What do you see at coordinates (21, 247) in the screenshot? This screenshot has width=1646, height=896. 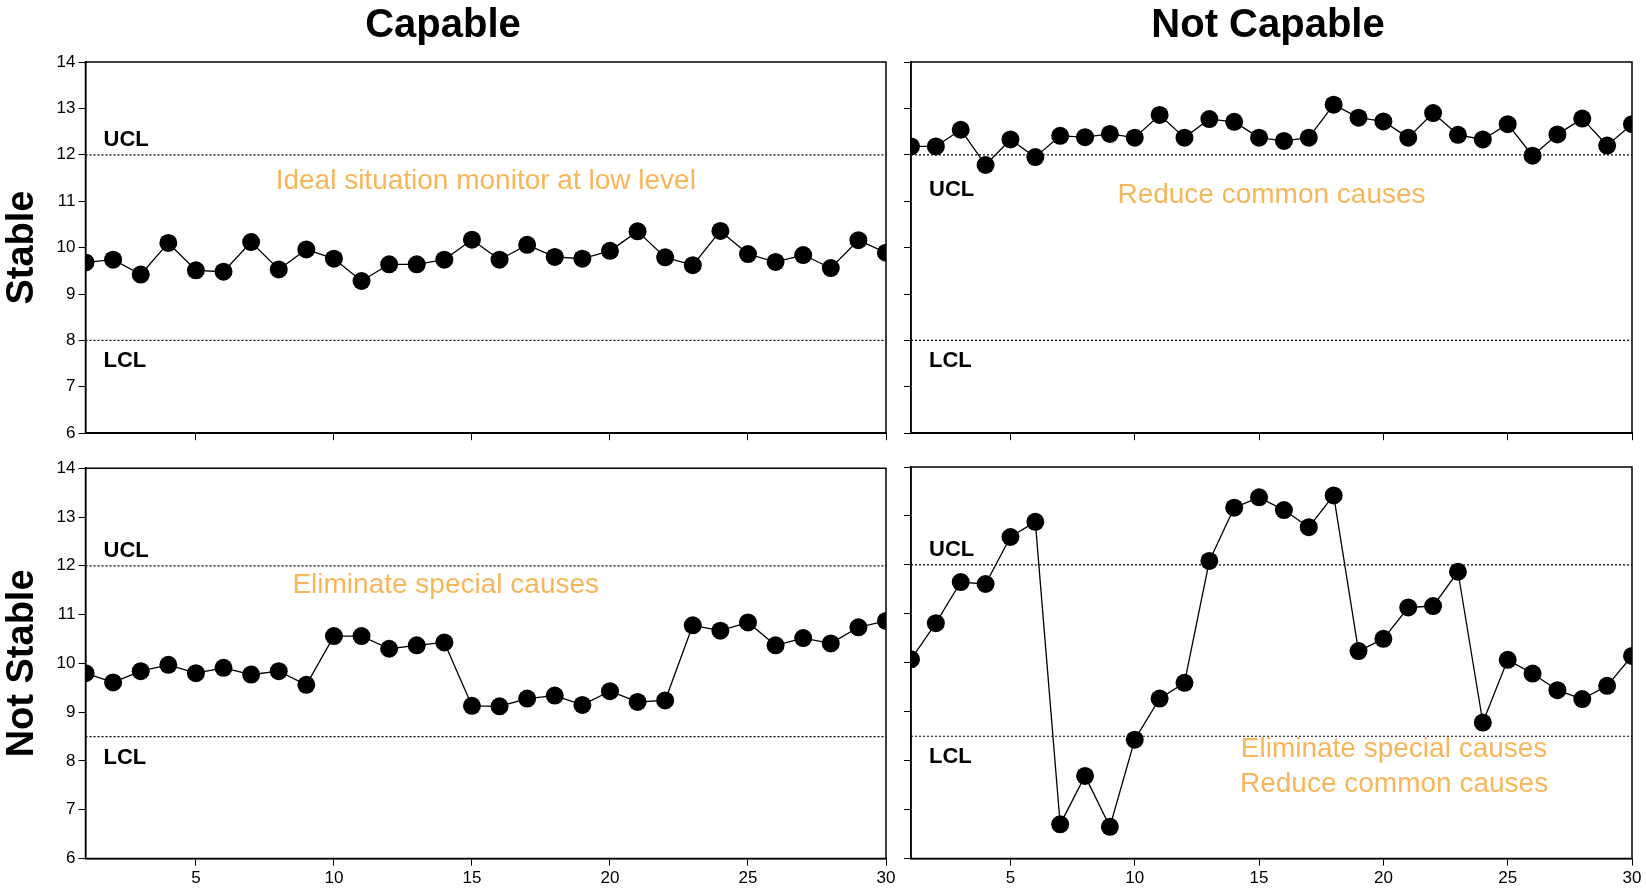 I see `y-axis-title: Stable` at bounding box center [21, 247].